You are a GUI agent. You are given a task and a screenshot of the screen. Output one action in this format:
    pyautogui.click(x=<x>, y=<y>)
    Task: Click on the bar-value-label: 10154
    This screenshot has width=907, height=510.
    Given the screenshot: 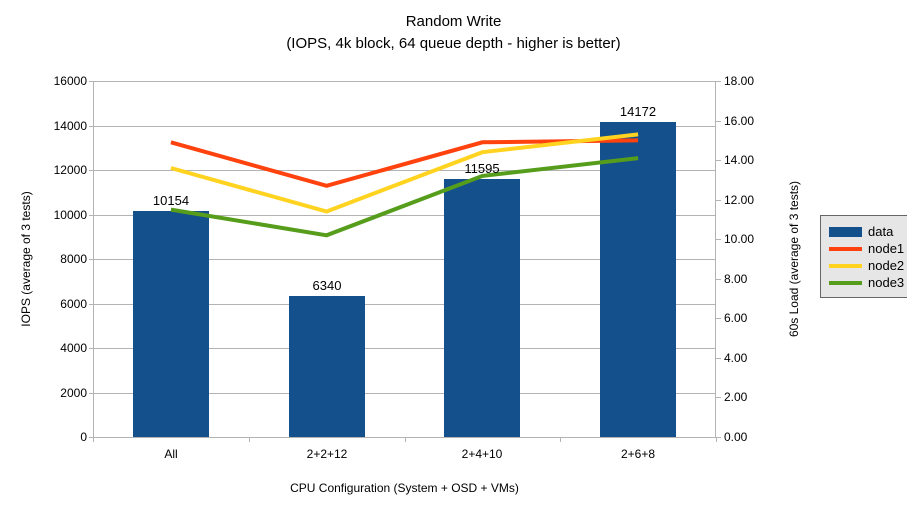 What is the action you would take?
    pyautogui.click(x=171, y=200)
    